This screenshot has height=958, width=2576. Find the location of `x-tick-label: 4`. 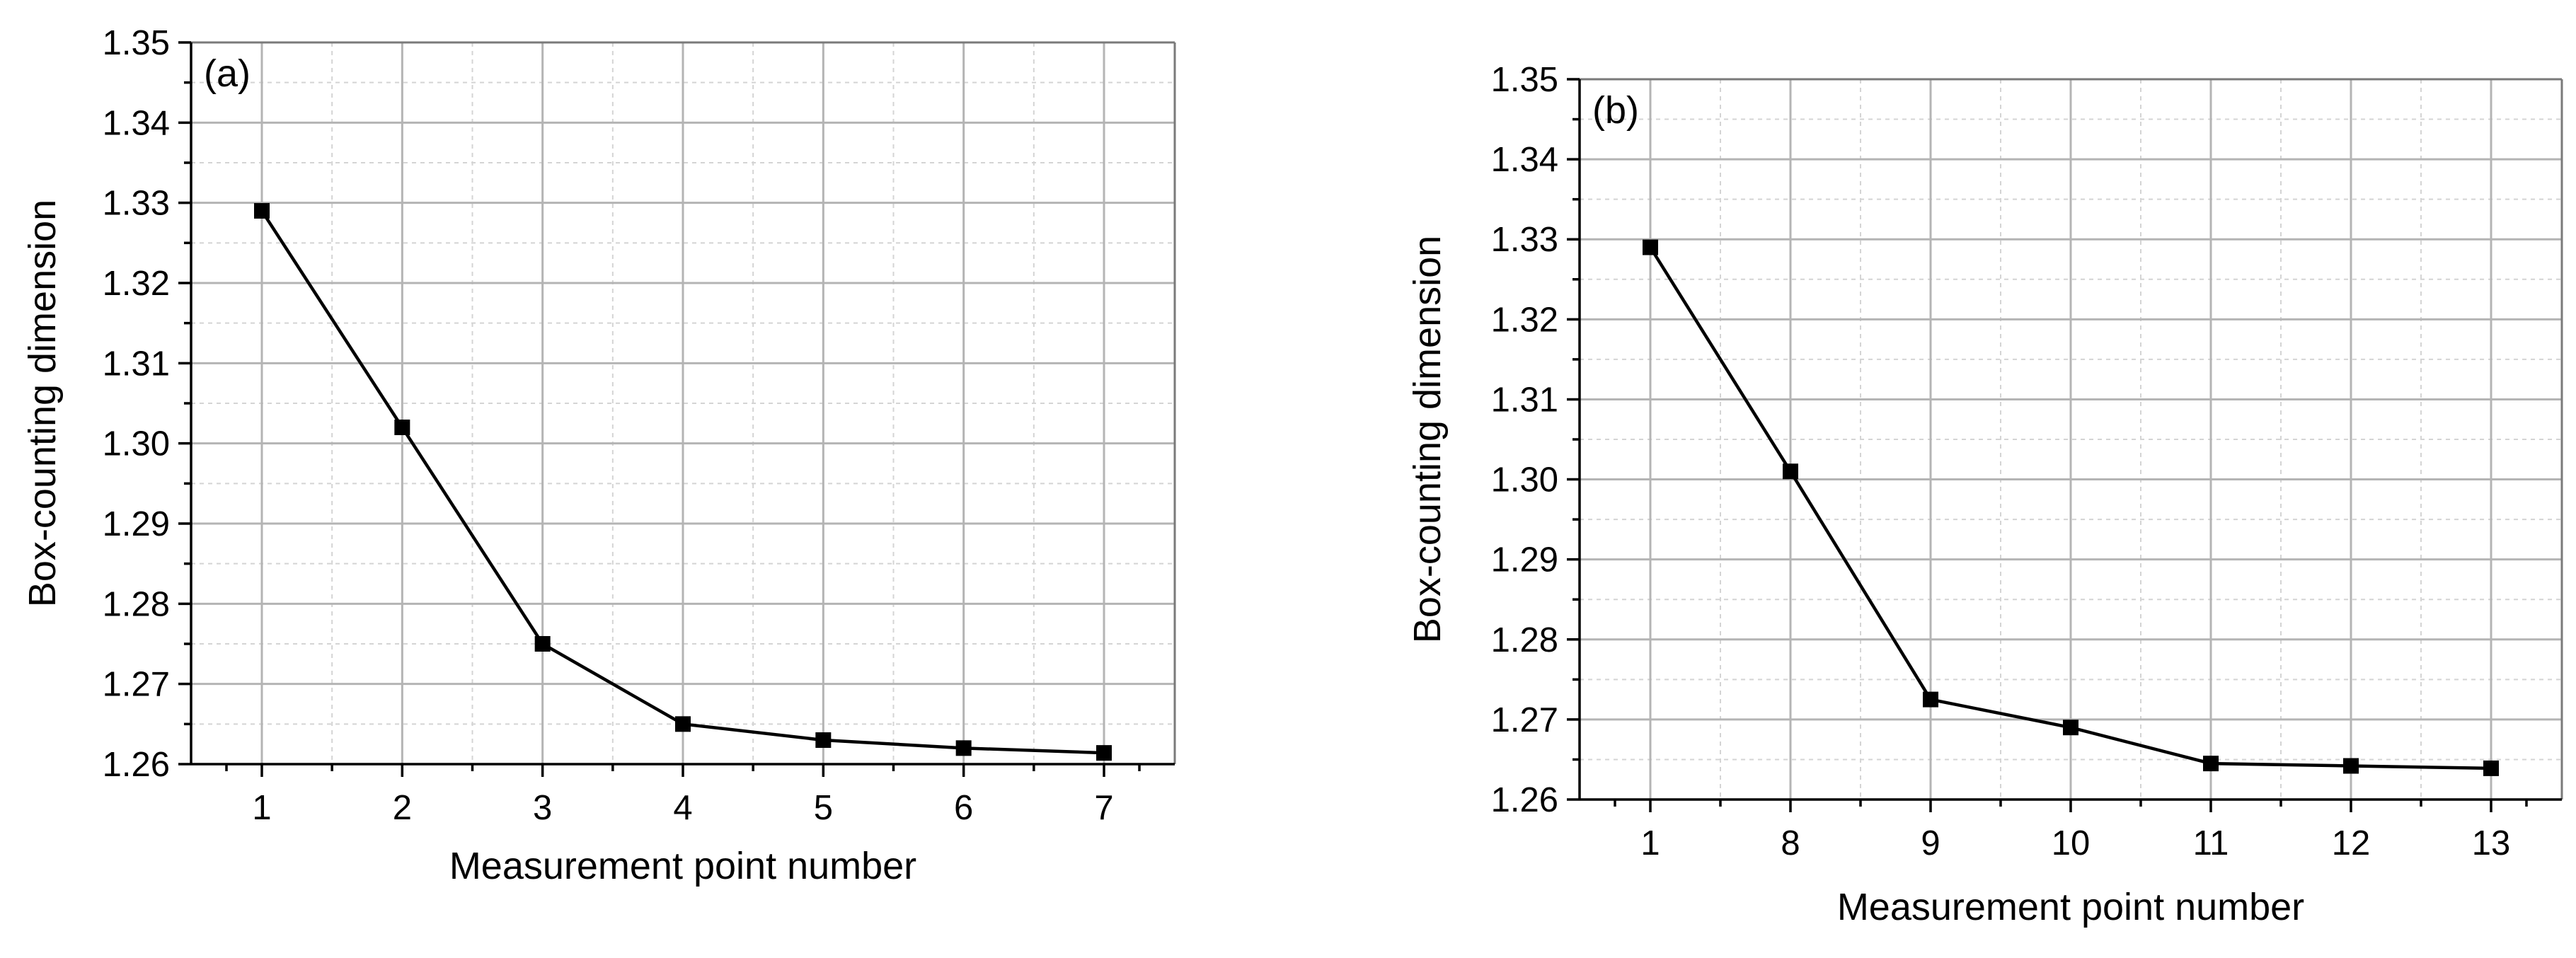

x-tick-label: 4 is located at coordinates (682, 808).